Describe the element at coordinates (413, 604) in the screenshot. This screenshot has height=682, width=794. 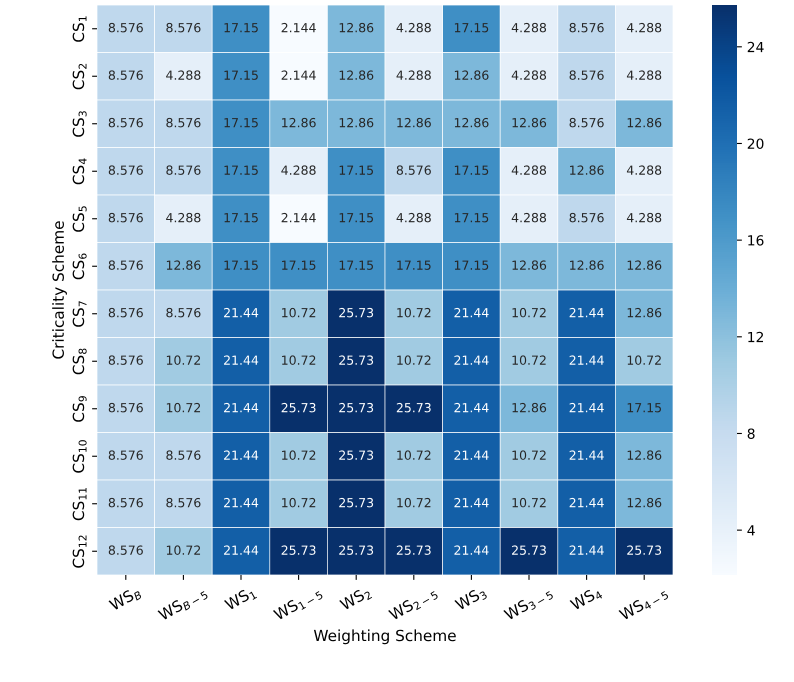
I see `x-tick-label: WS$_{2−5}$` at that location.